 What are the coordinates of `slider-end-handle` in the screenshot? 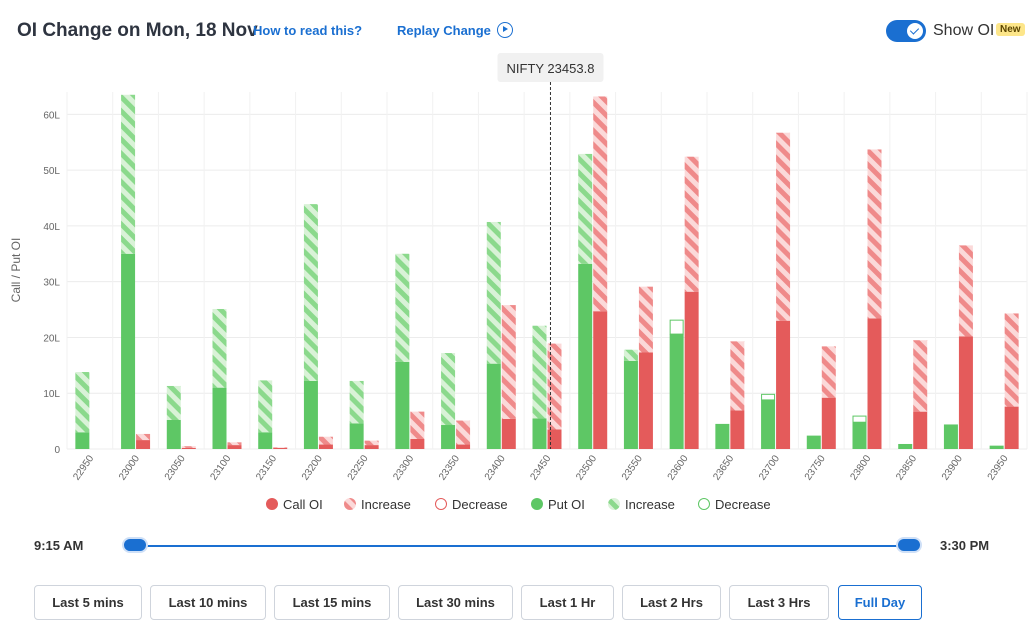 It's located at (909, 545).